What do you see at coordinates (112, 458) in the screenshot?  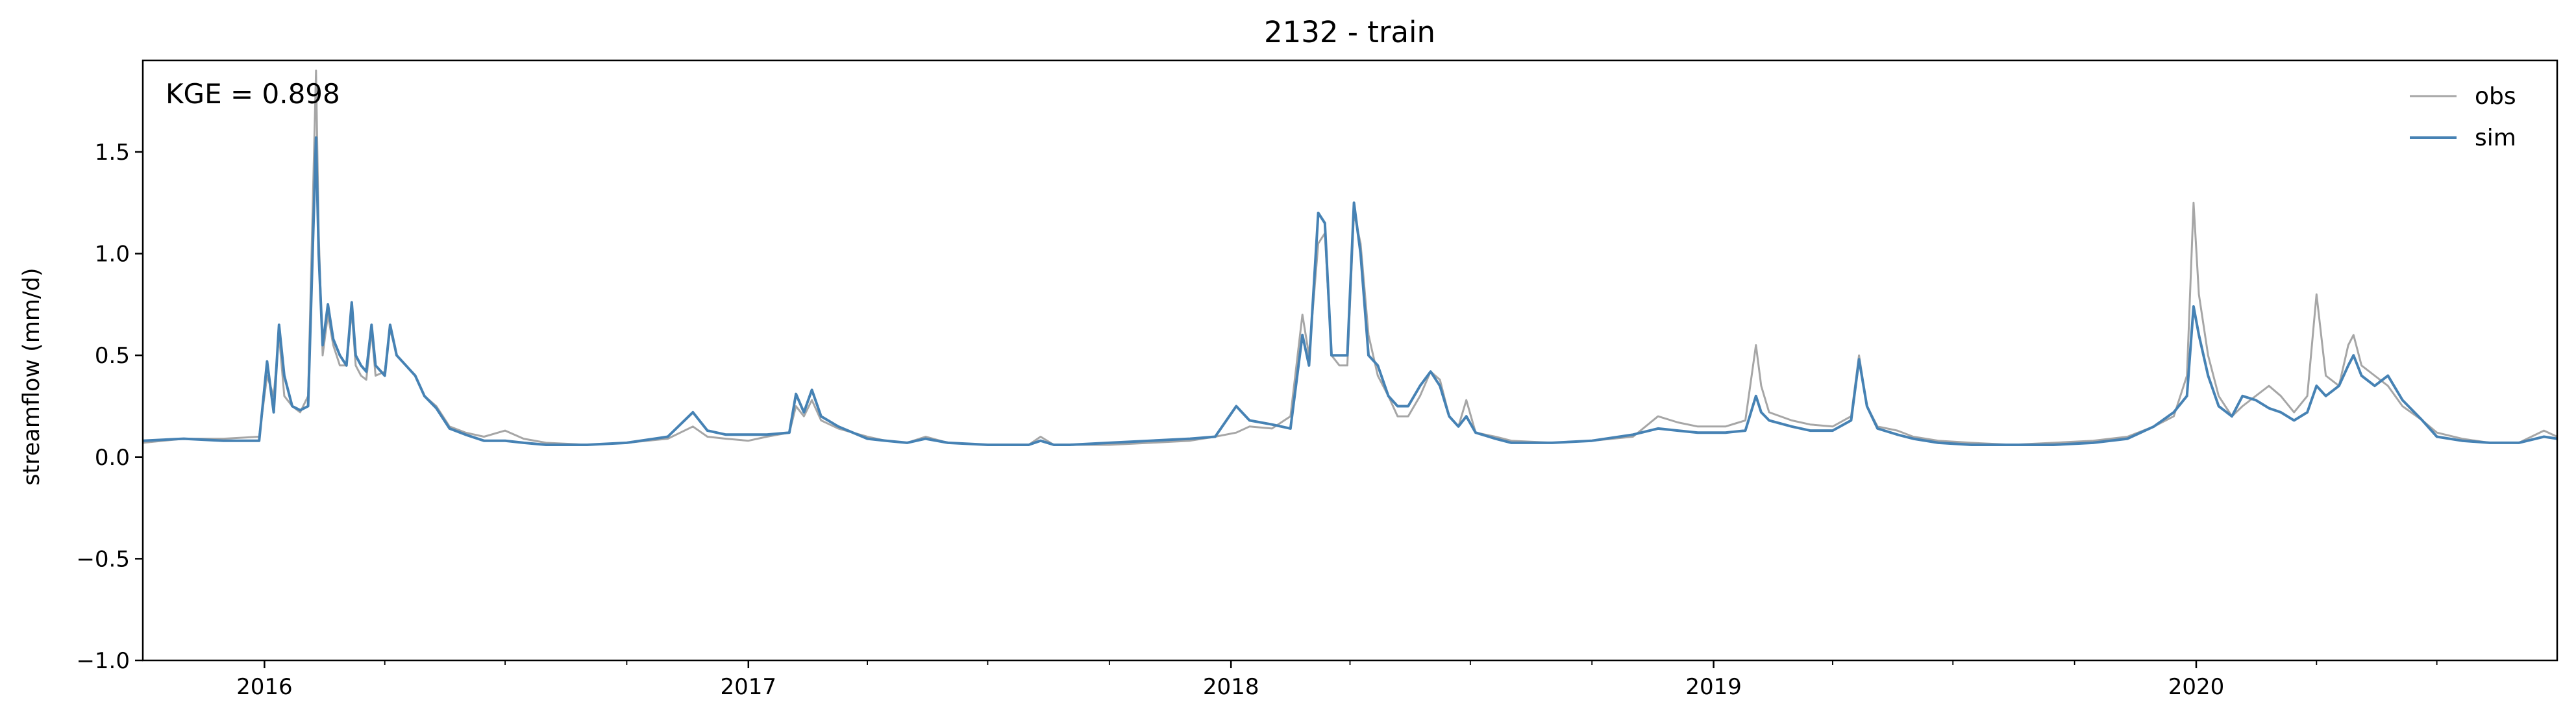 I see `y-tick-label: 0.0` at bounding box center [112, 458].